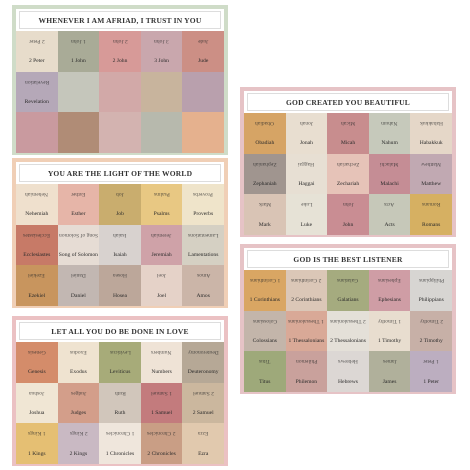  Describe the element at coordinates (78, 234) in the screenshot. I see `tab-label-mirrored: Song of Solomon` at that location.